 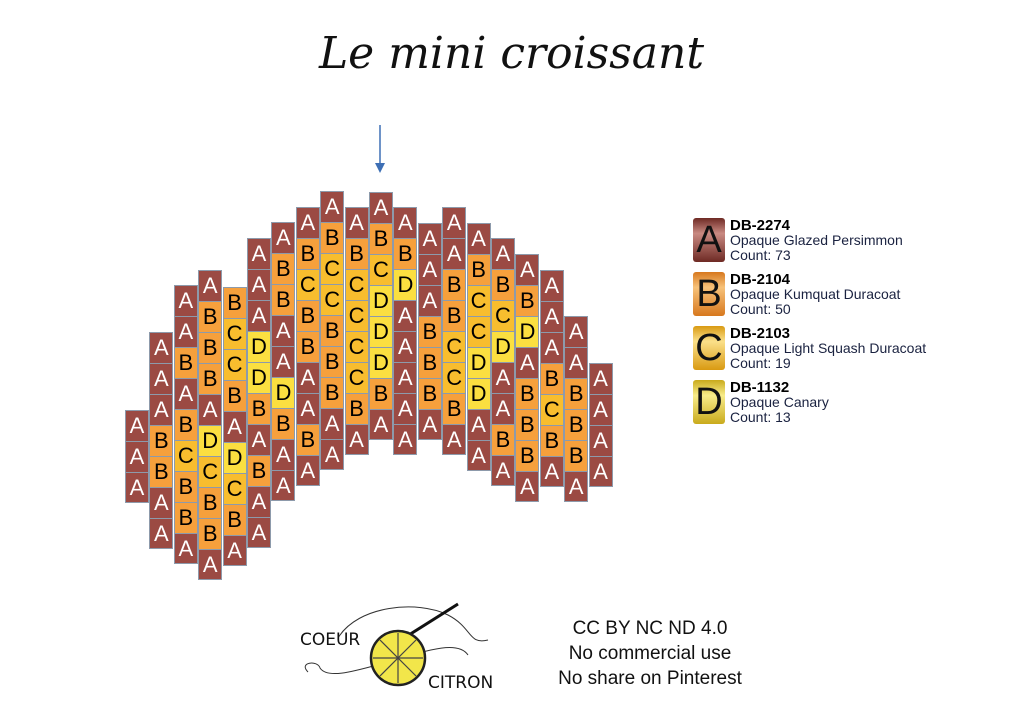 What do you see at coordinates (380, 149) in the screenshot?
I see `center-arrow-icon` at bounding box center [380, 149].